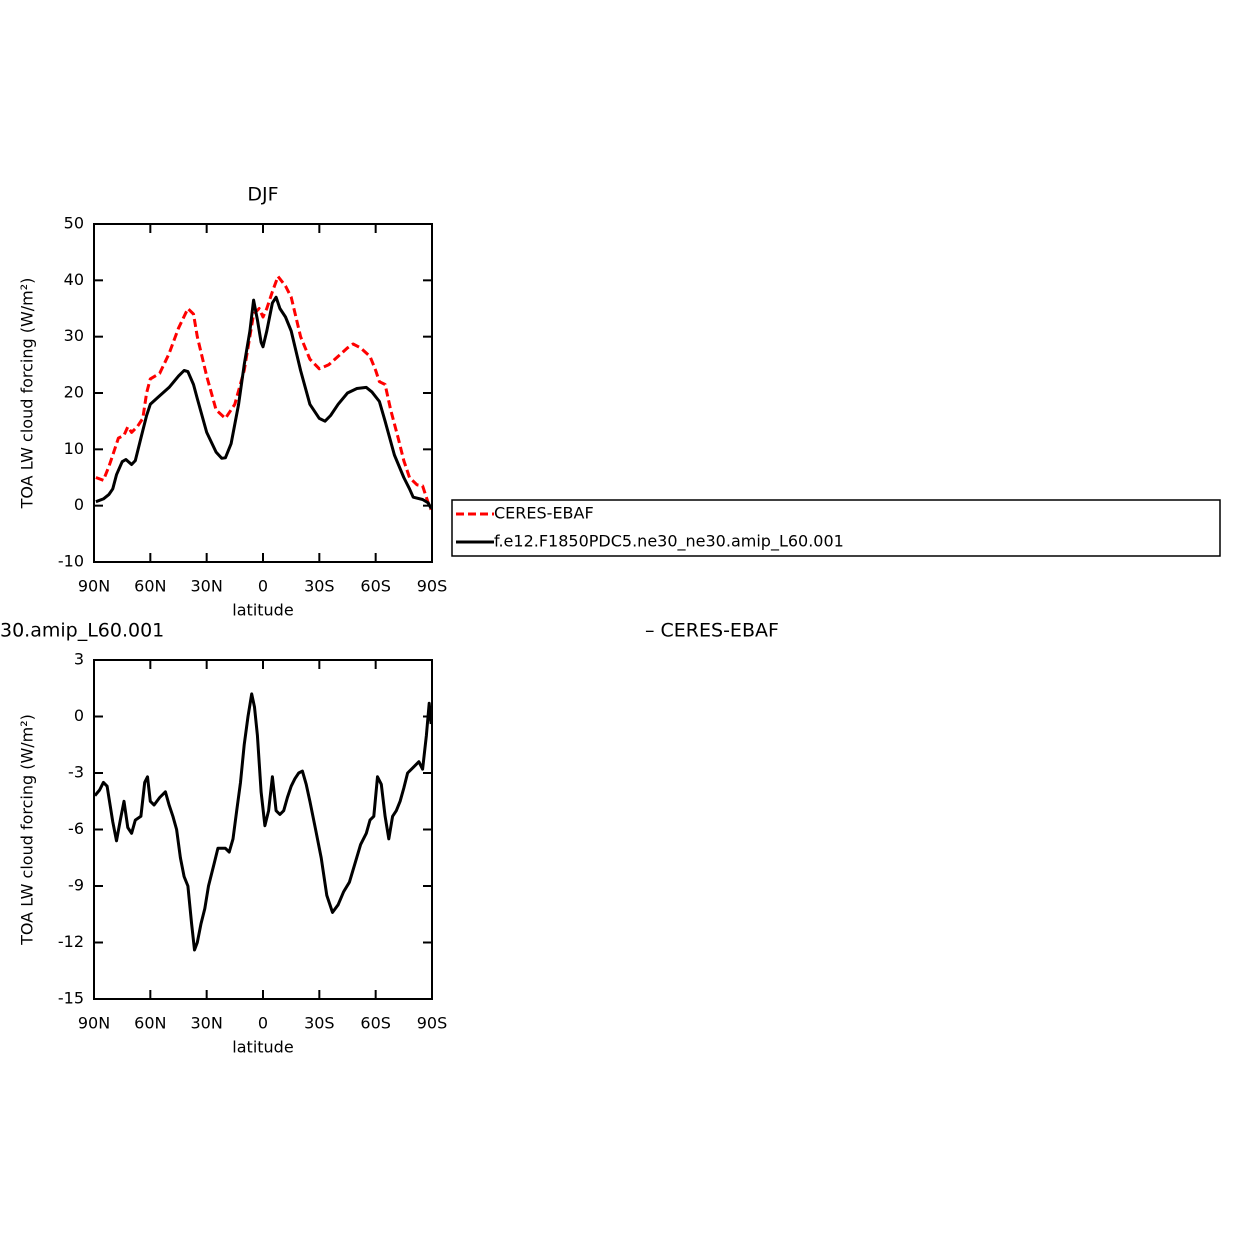  What do you see at coordinates (74, 335) in the screenshot?
I see `y-tick-label: 30` at bounding box center [74, 335].